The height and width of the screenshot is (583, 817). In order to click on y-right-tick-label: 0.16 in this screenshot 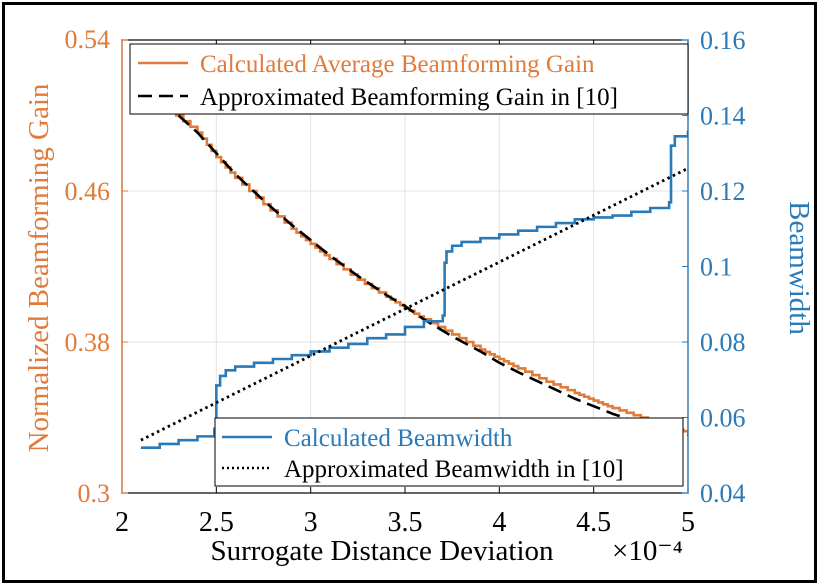, I will do `click(723, 40)`.